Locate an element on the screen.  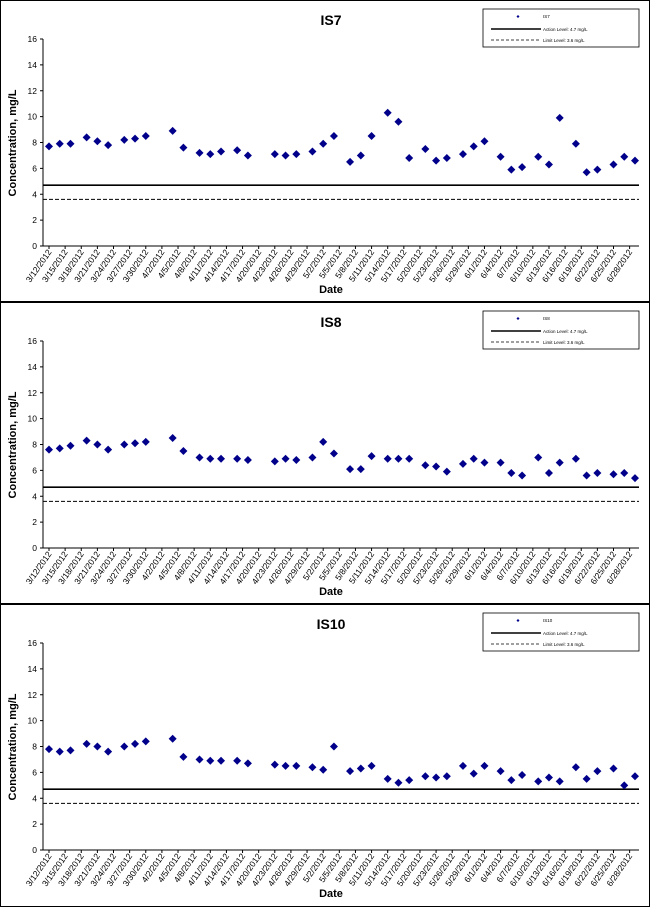
y-tick-label: 12 is located at coordinates (33, 695).